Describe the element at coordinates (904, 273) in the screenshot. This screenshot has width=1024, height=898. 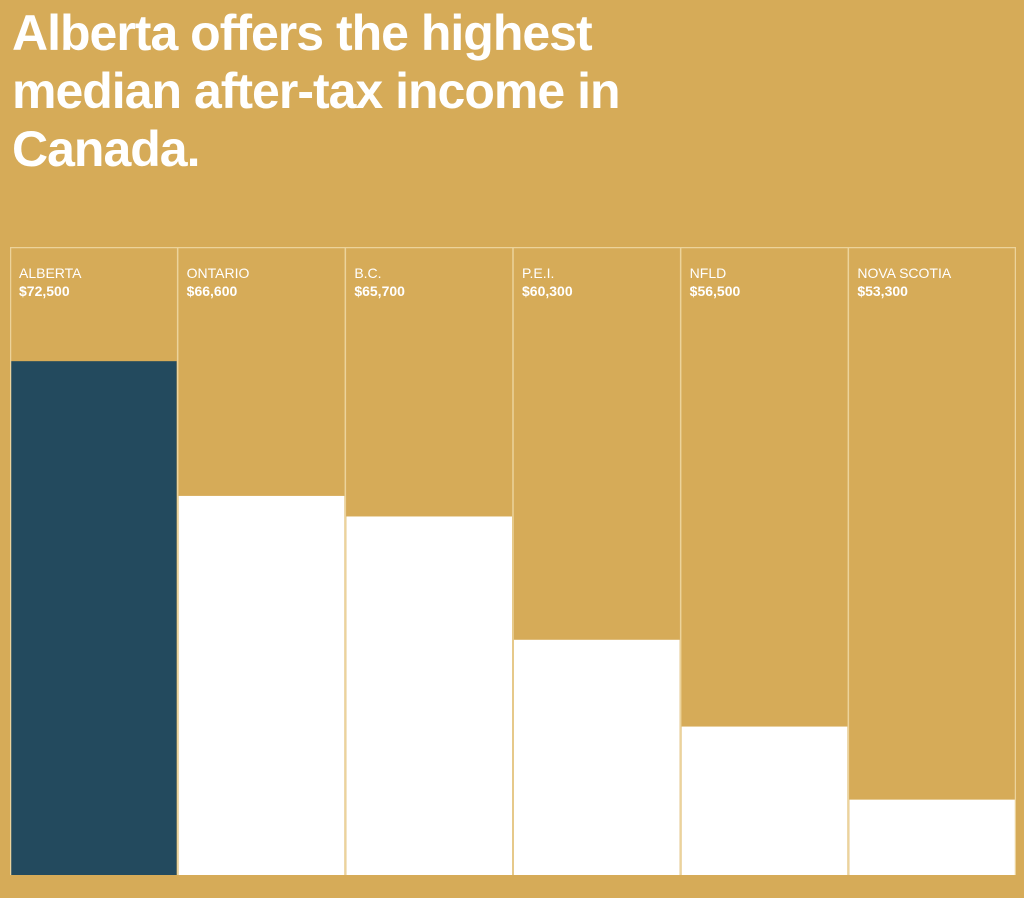
I see `category-label: NOVA SCOTIA` at that location.